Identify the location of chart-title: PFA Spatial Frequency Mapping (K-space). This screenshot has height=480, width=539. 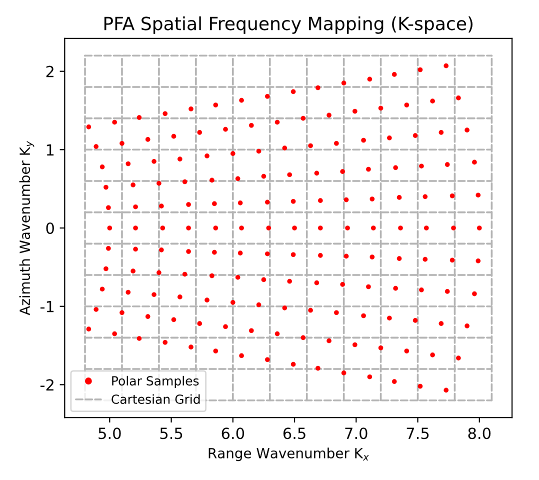
(288, 25).